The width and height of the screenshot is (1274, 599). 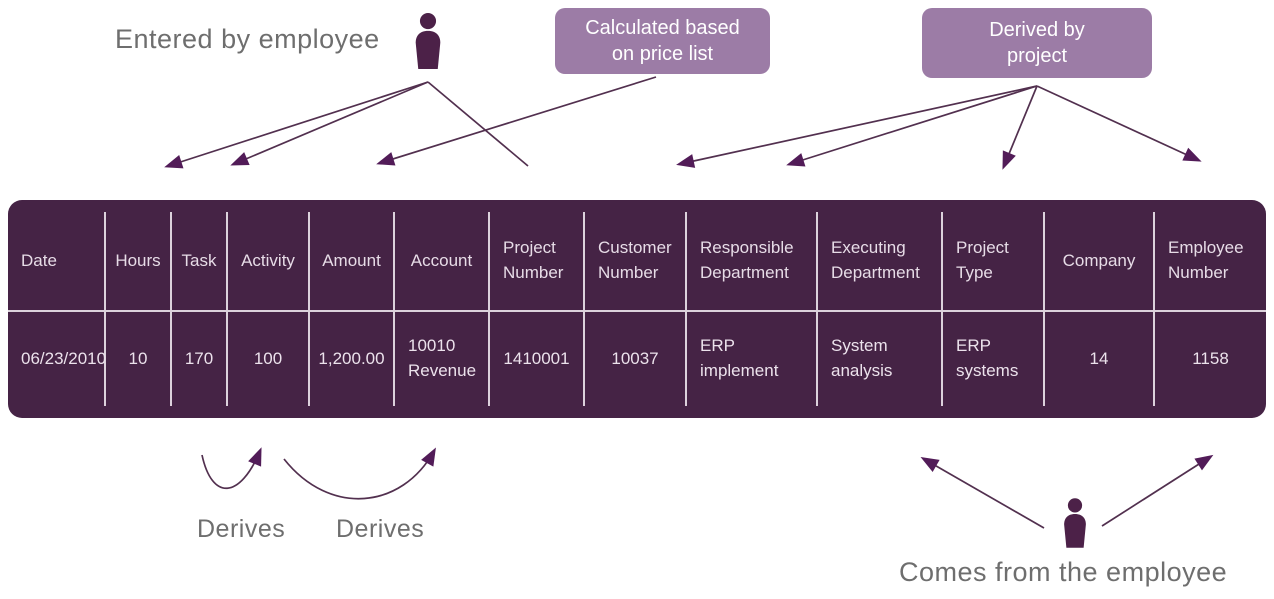 I want to click on arrow-derived-to-responsible-department, so click(x=912, y=126).